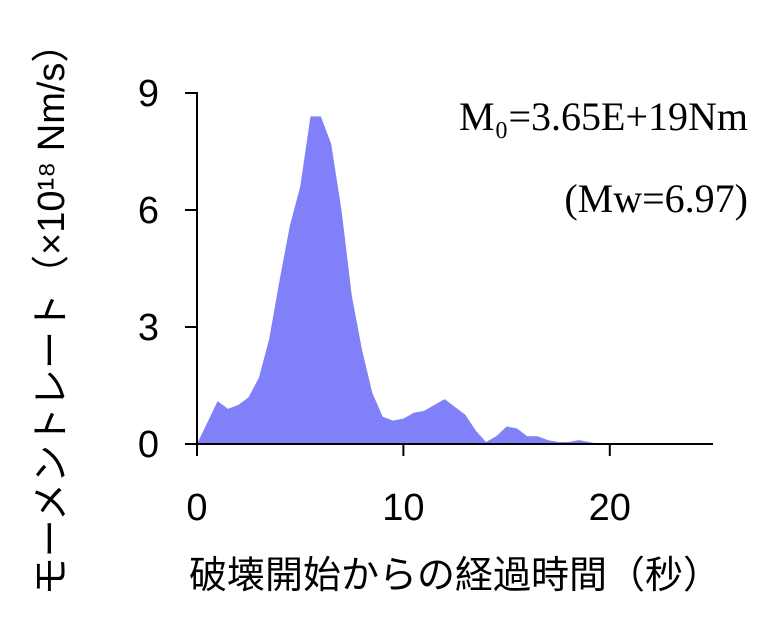 The height and width of the screenshot is (630, 777). I want to click on annotation: (Mw=6.97), so click(656, 198).